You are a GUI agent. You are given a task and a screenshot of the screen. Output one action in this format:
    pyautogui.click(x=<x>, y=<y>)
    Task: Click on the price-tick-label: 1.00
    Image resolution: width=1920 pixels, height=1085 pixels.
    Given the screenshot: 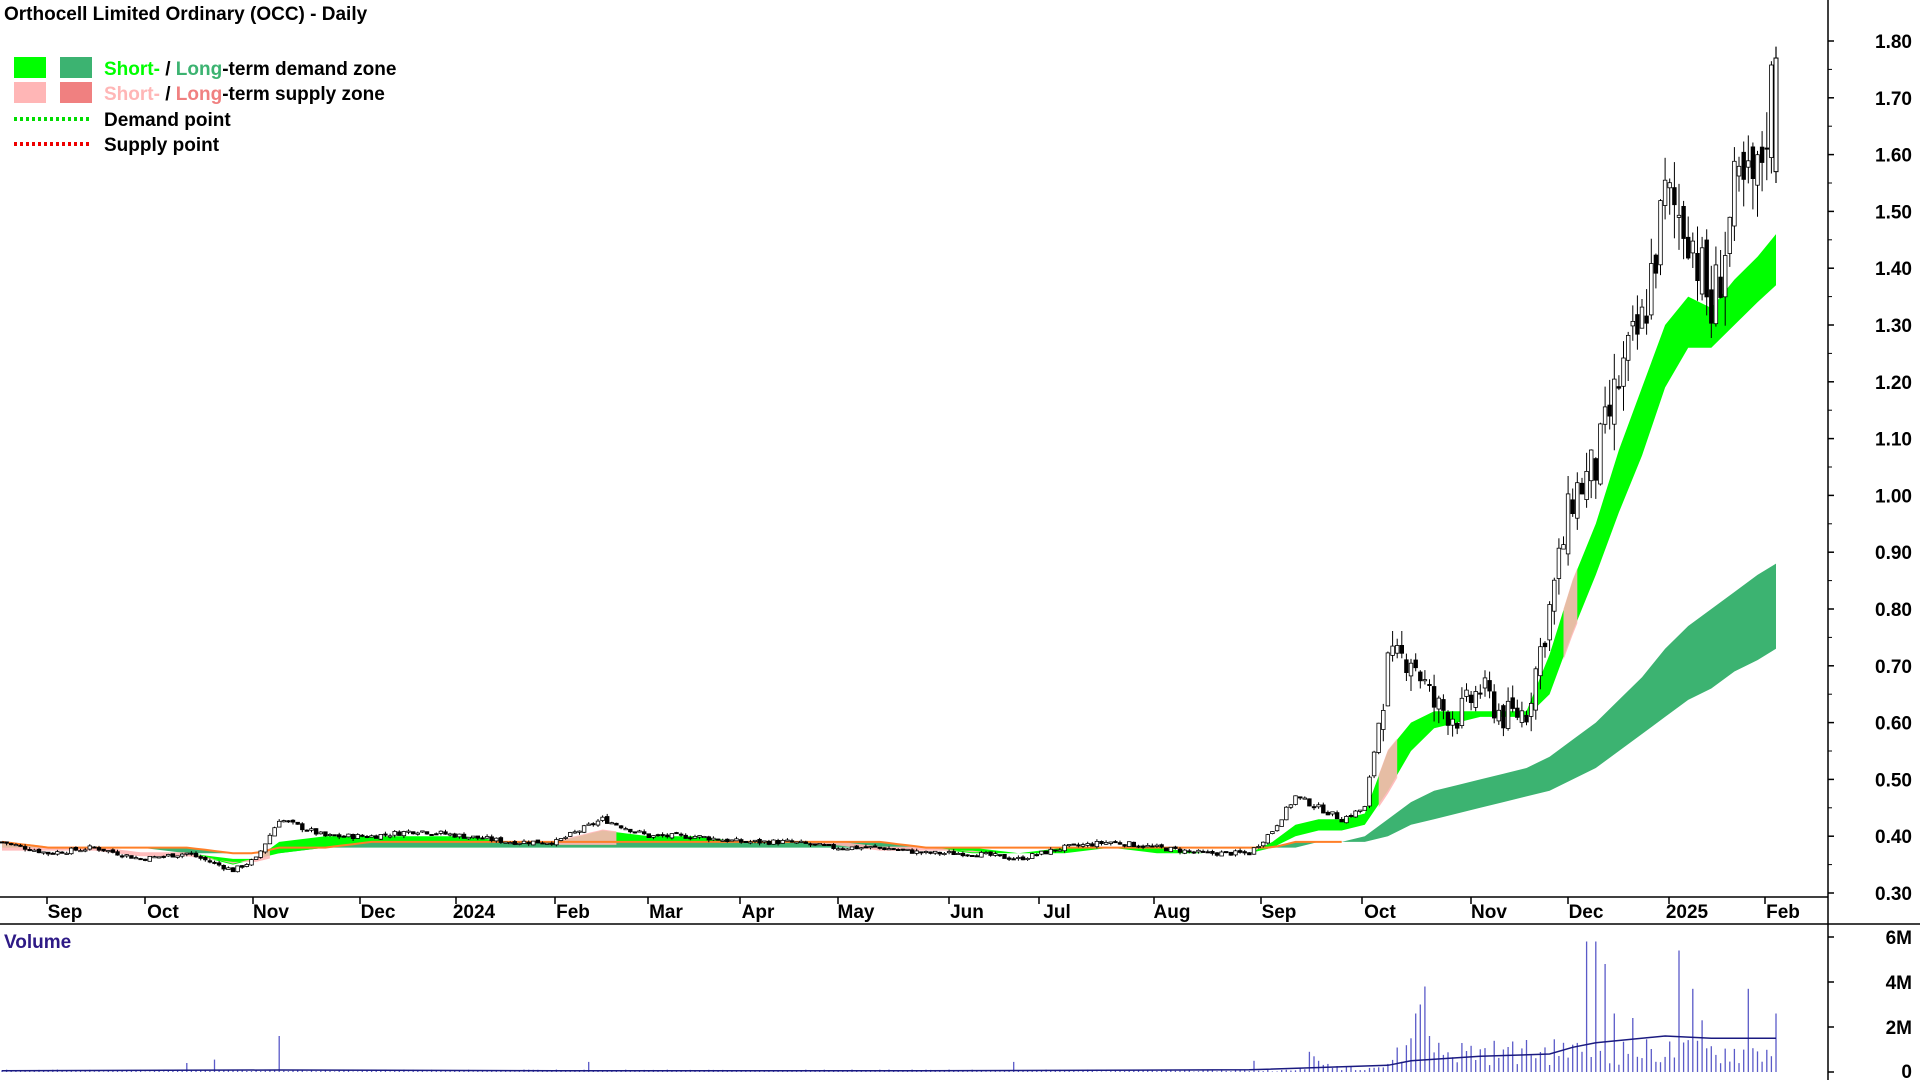 What is the action you would take?
    pyautogui.click(x=1893, y=496)
    